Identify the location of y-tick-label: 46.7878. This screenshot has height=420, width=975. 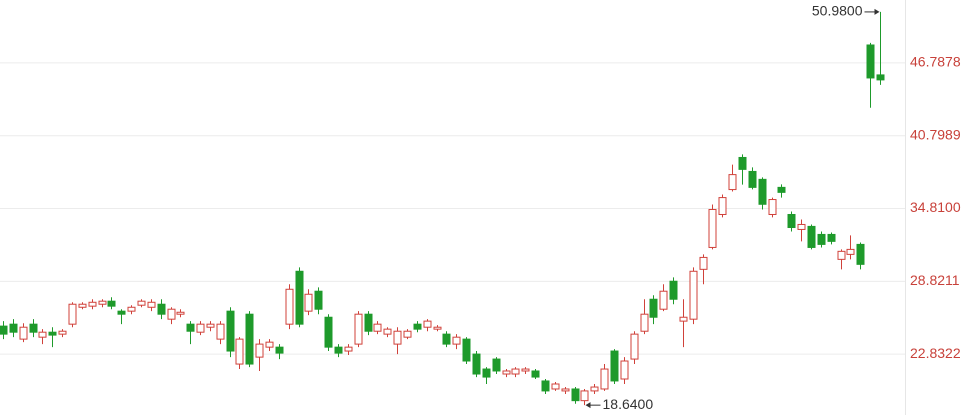
(935, 62).